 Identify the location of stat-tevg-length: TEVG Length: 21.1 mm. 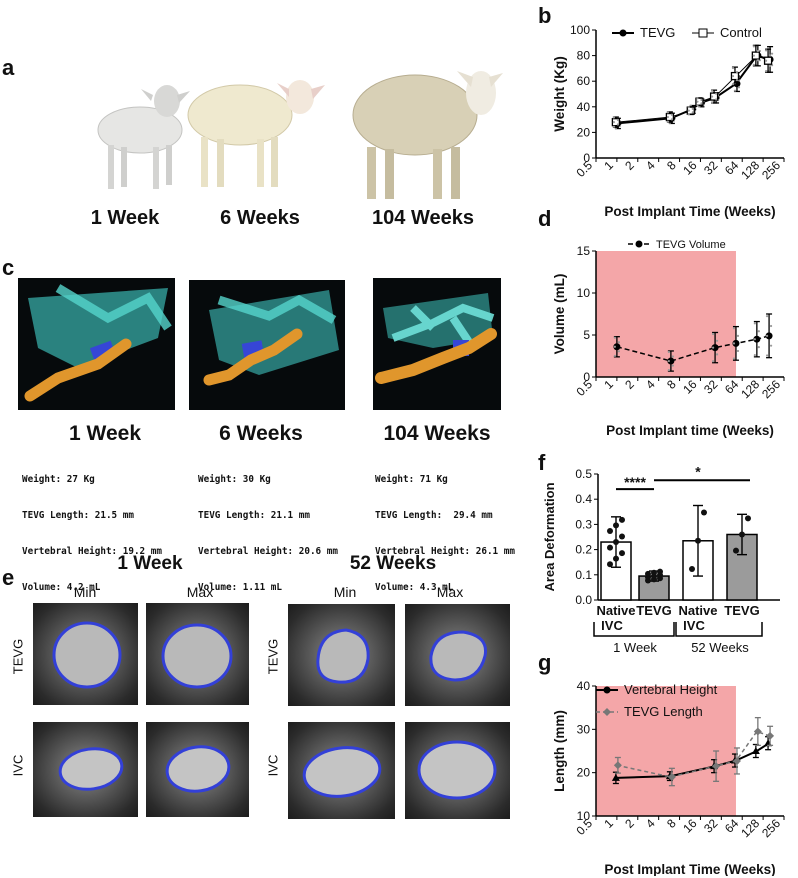
(254, 515).